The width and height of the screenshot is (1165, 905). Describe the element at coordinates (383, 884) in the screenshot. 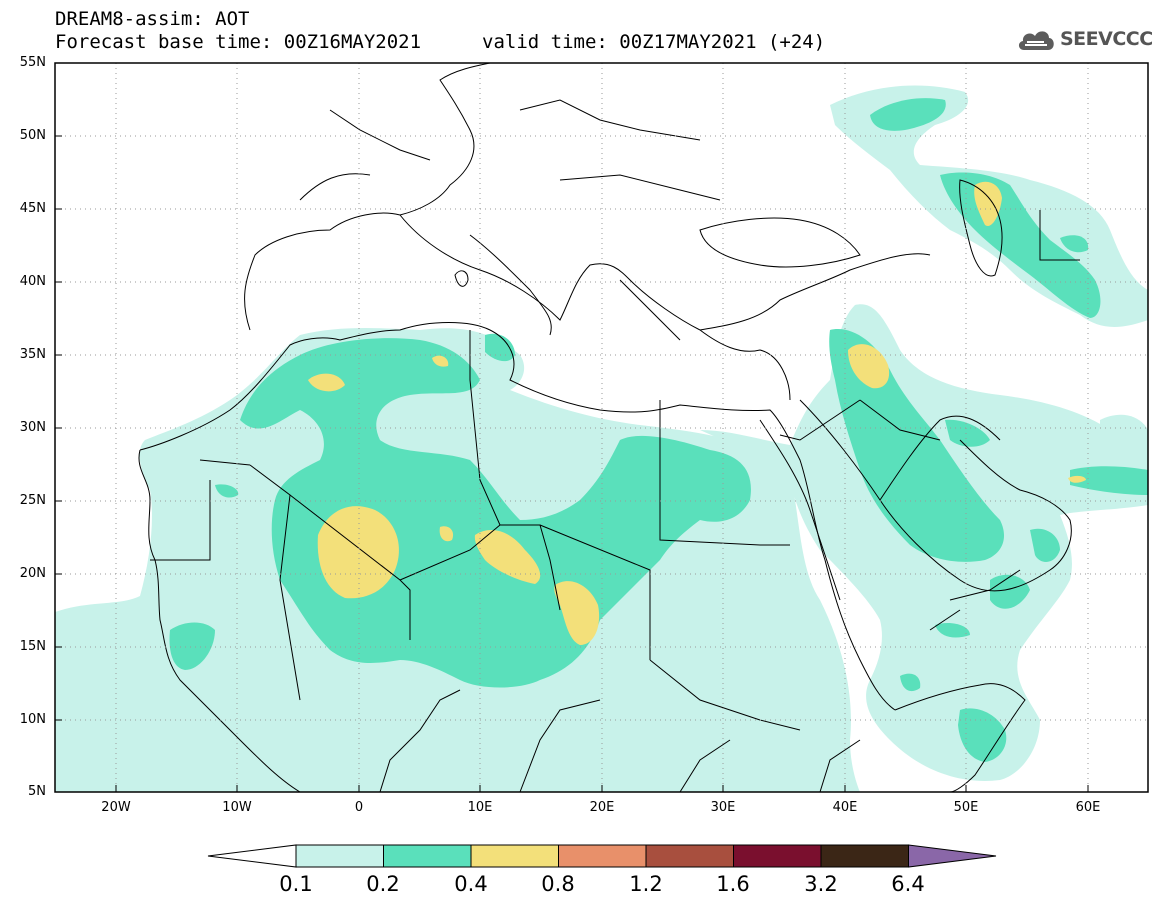

I see `colorbar-label-0.2: 0.2` at that location.